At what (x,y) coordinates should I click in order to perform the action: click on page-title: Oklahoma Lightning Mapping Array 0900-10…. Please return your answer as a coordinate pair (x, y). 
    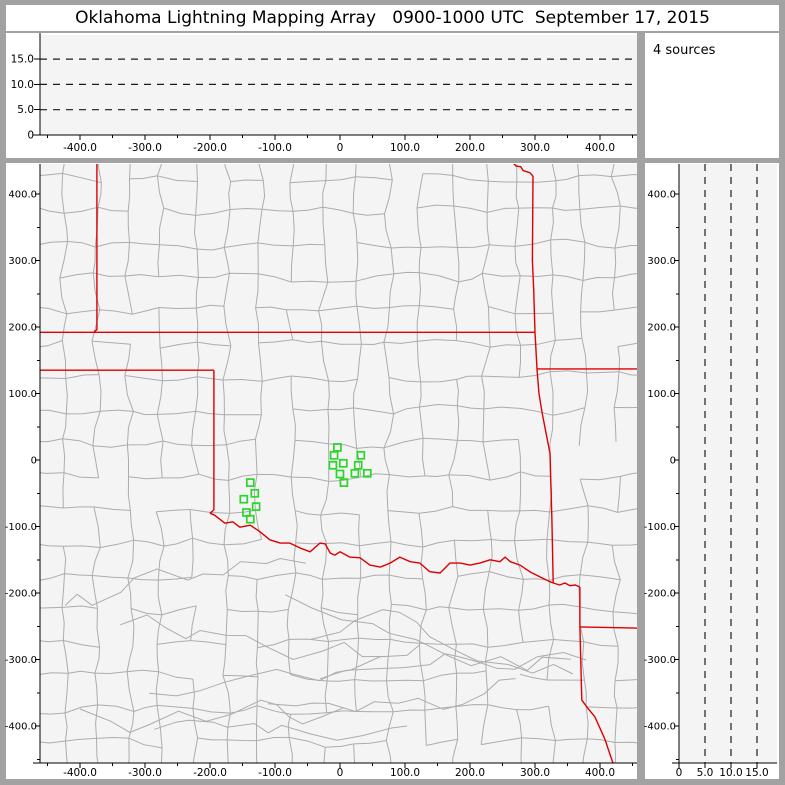
    Looking at the image, I should click on (392, 18).